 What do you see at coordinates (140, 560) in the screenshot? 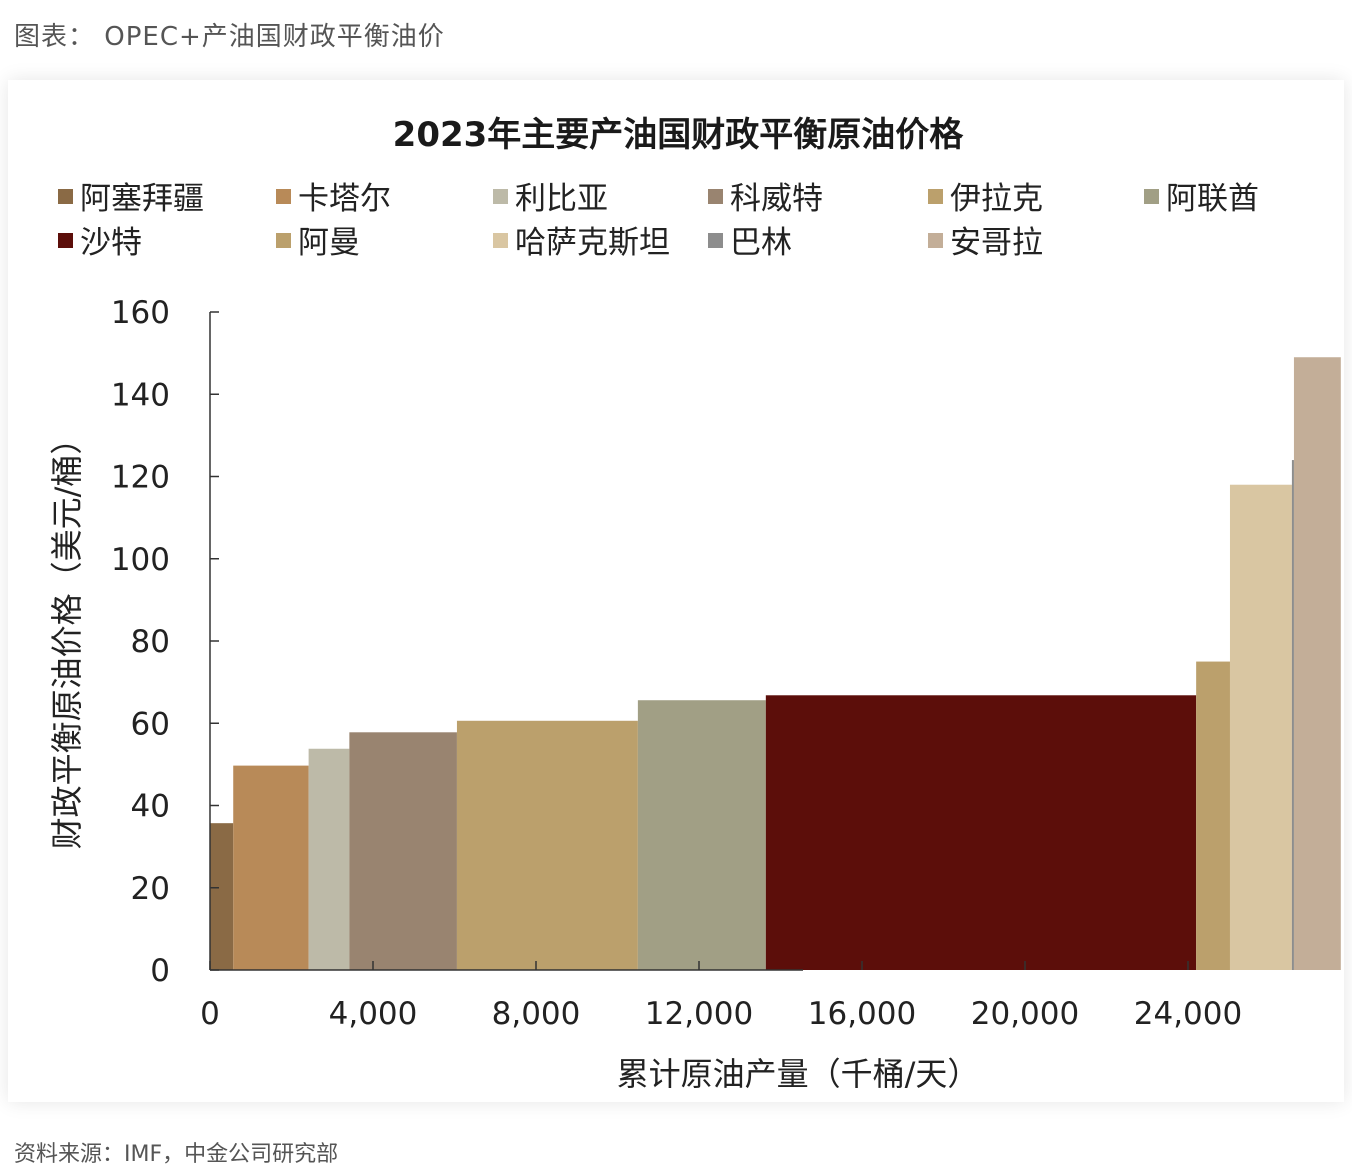
I see `y-tick-label: 100` at bounding box center [140, 560].